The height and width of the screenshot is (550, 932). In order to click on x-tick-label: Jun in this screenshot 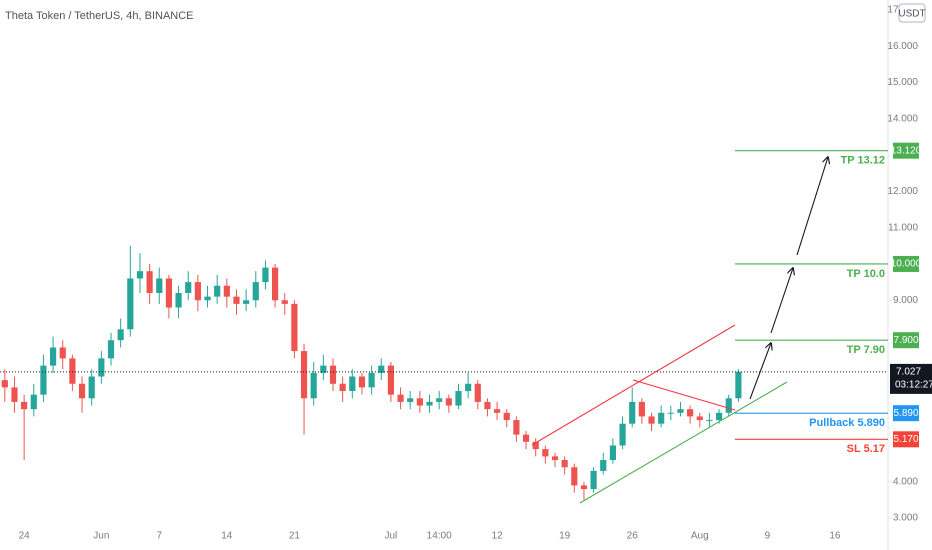, I will do `click(101, 536)`.